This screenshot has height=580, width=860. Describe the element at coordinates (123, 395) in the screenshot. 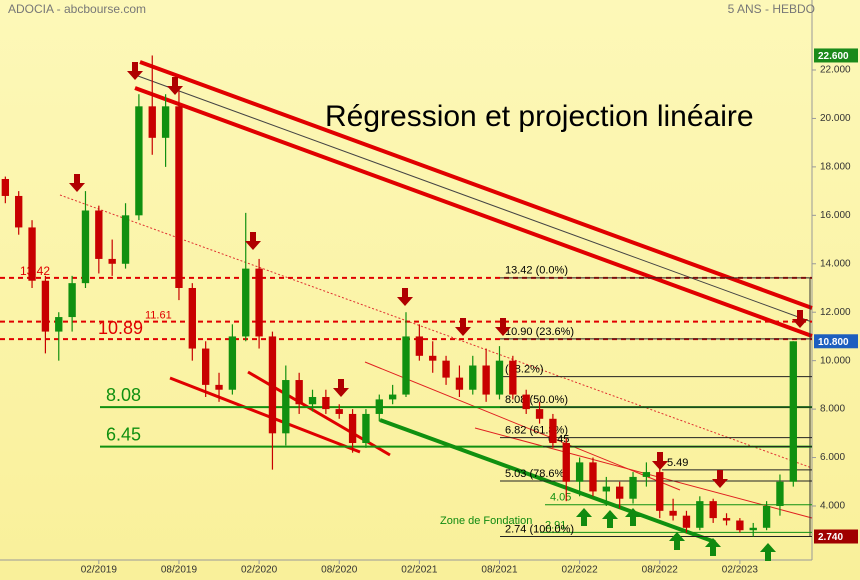

I see `level-label: 8.08` at that location.